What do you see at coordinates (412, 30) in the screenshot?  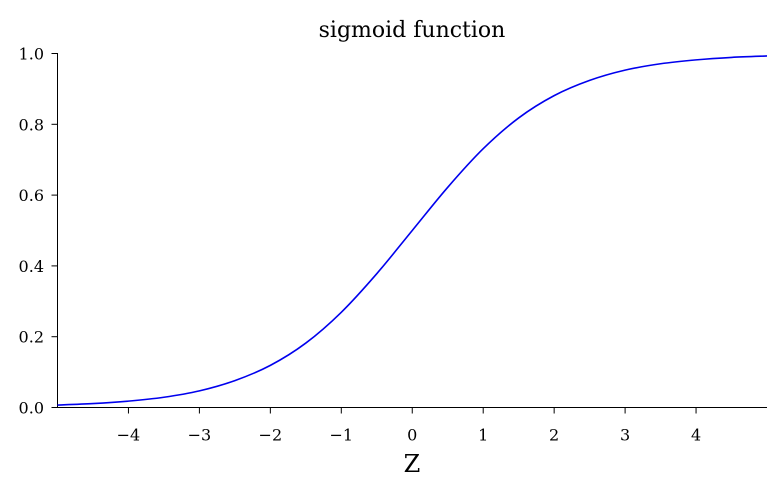 I see `chart-title: sigmoid function` at bounding box center [412, 30].